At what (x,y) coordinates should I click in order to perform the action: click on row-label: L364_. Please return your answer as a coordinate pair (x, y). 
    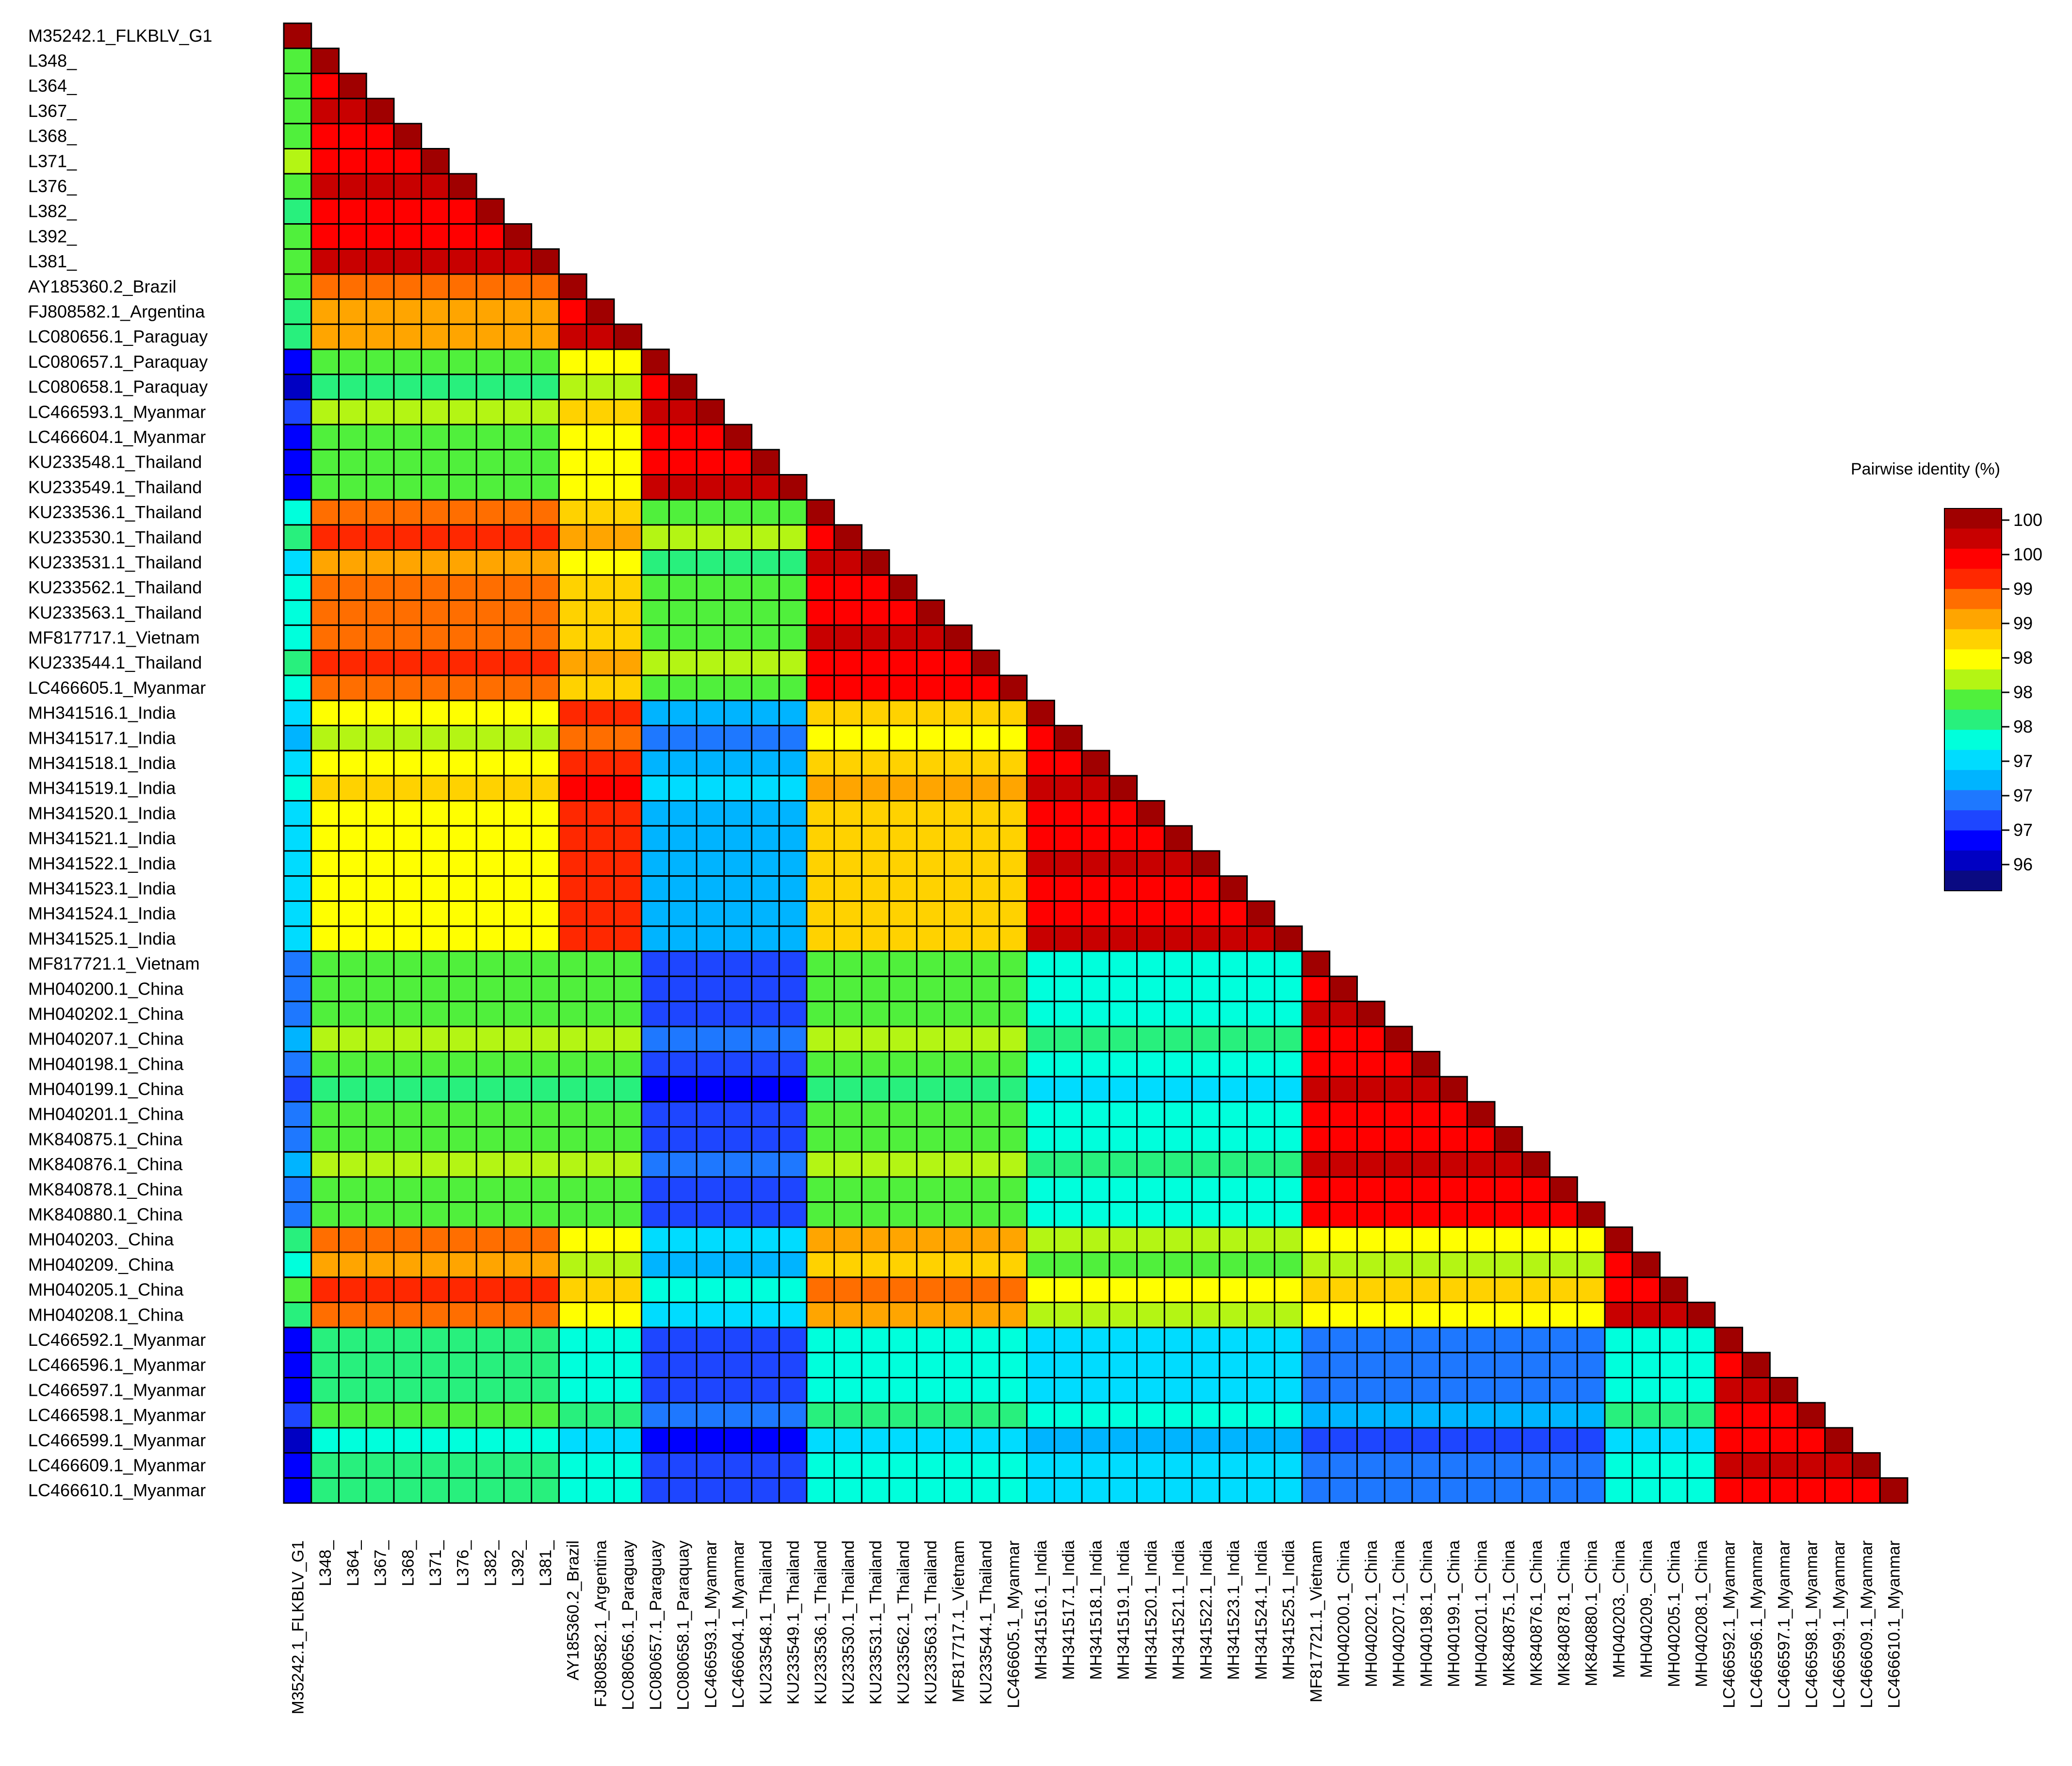
    Looking at the image, I should click on (52, 86).